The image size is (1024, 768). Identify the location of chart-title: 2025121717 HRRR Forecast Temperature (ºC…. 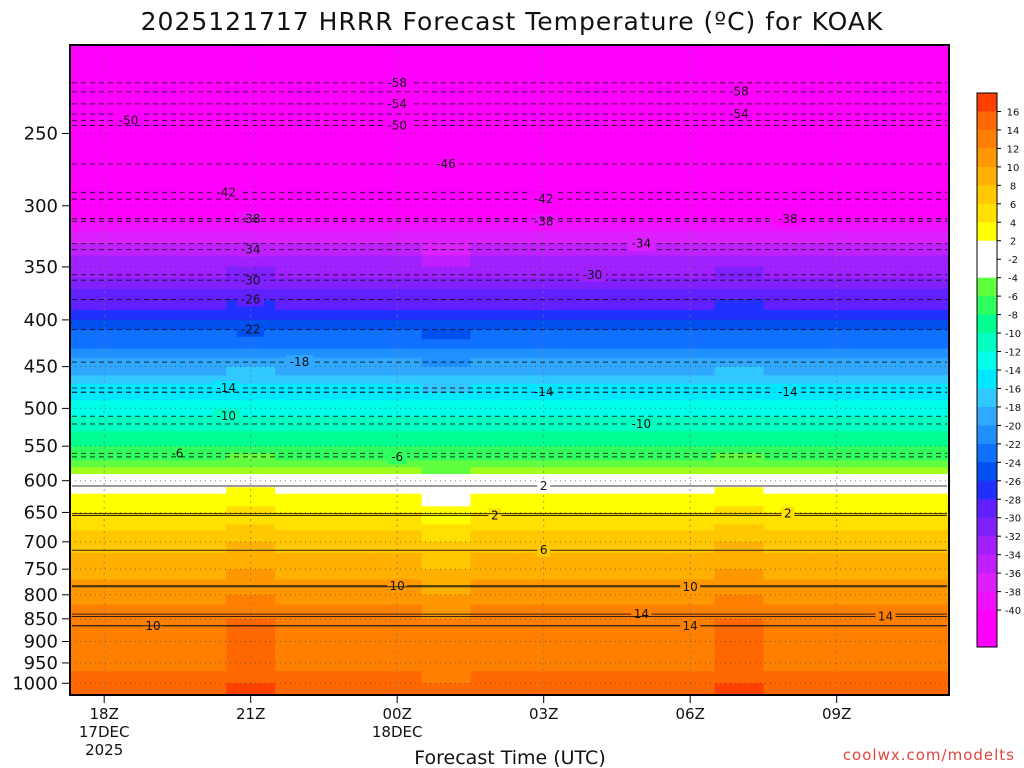
(512, 21).